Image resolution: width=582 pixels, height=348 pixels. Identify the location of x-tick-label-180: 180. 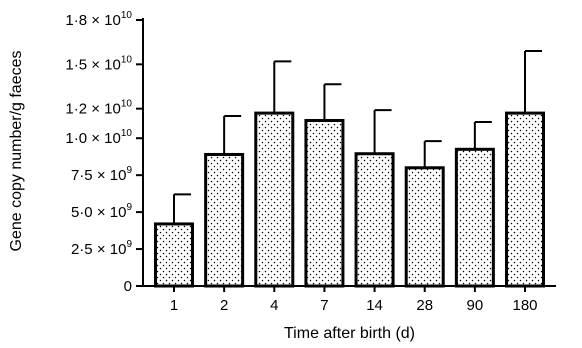
(524, 305).